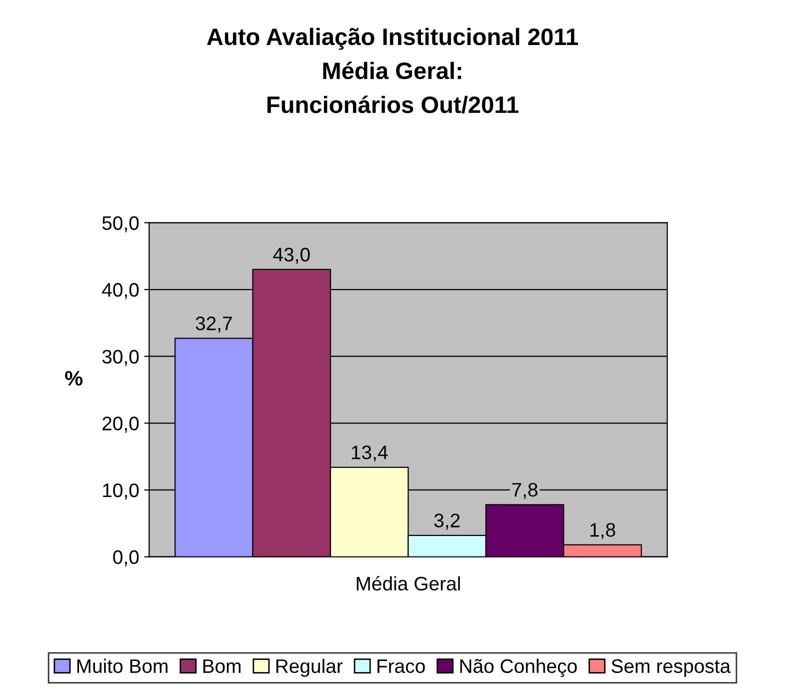  Describe the element at coordinates (408, 583) in the screenshot. I see `x-tick-label: Média Geral` at that location.